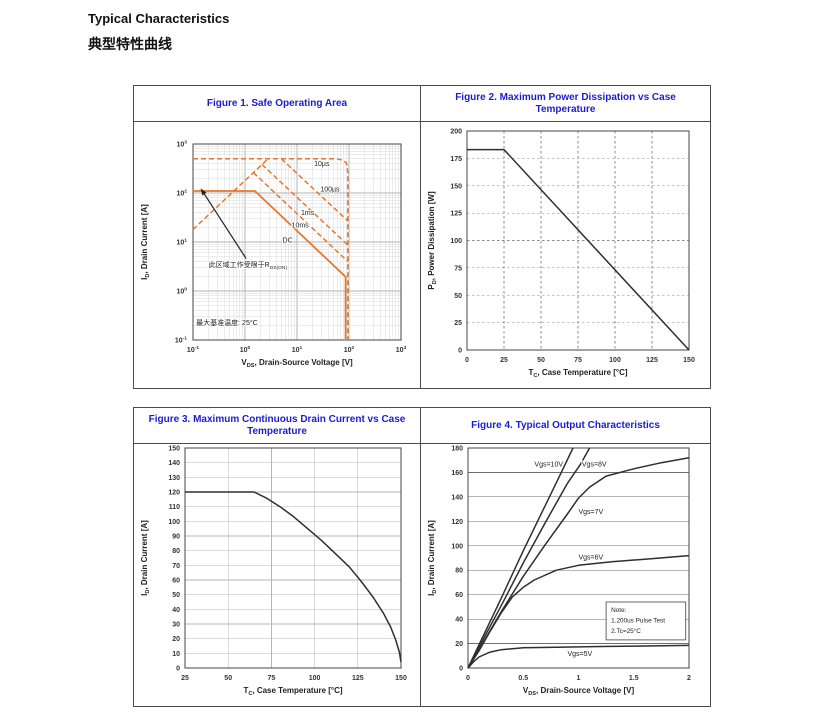  I want to click on svg-text: 10µs, so click(322, 164).